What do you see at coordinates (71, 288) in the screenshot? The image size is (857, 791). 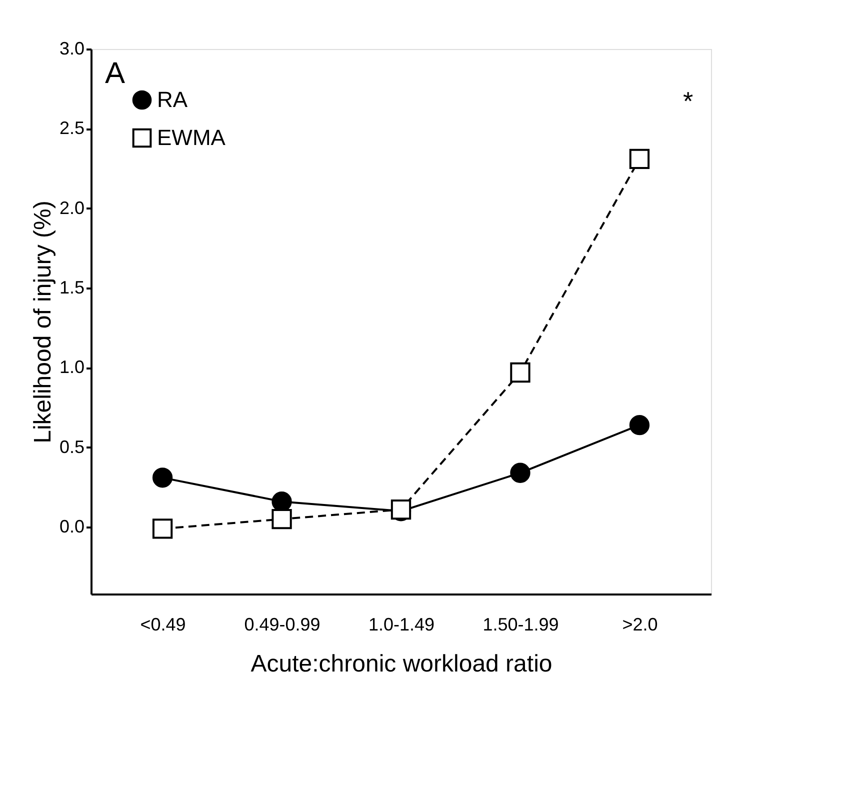 I see `y-tick-label: 1.5` at bounding box center [71, 288].